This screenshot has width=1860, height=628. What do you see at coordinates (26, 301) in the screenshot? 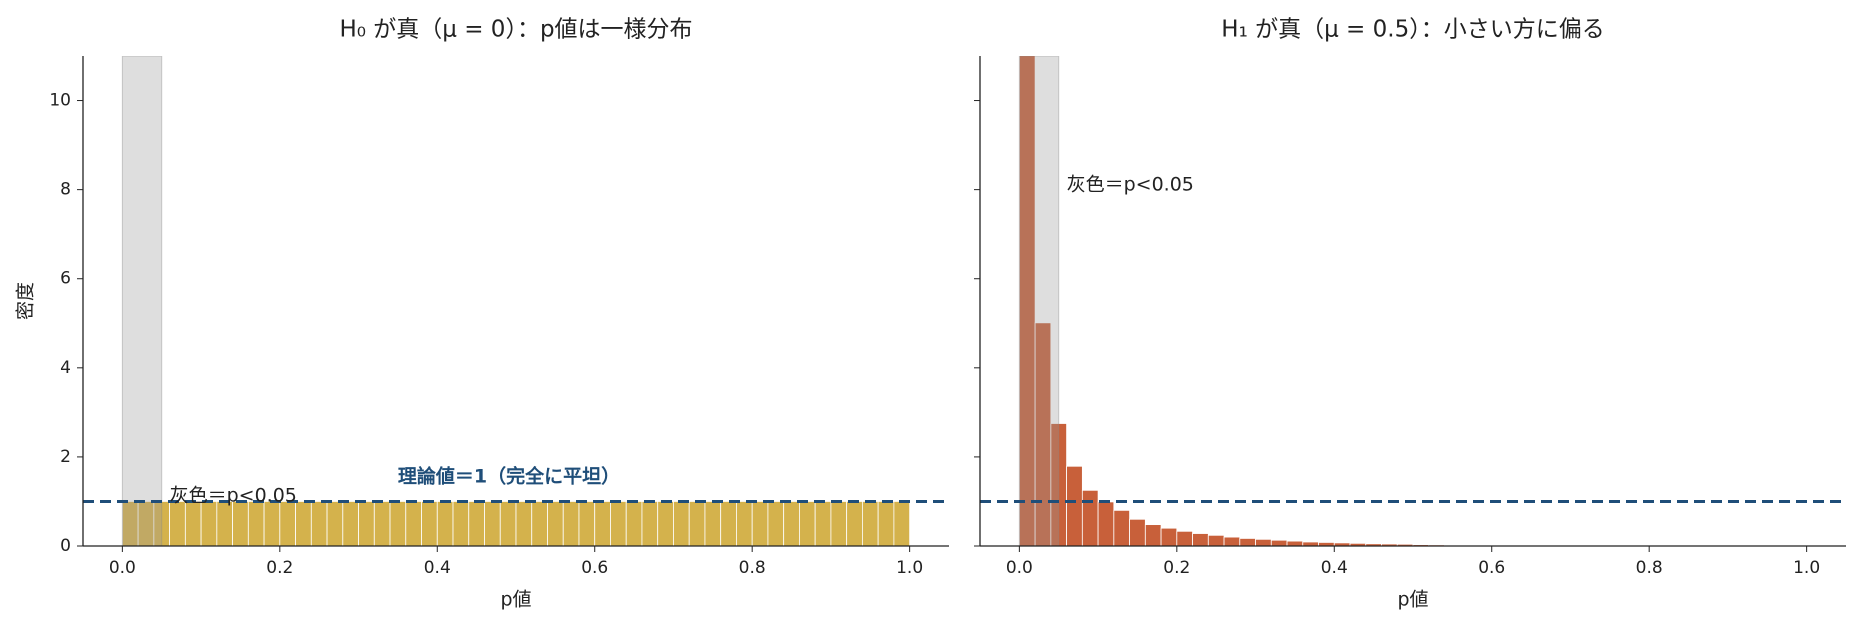
I see `y-axis-label: 密度` at bounding box center [26, 301].